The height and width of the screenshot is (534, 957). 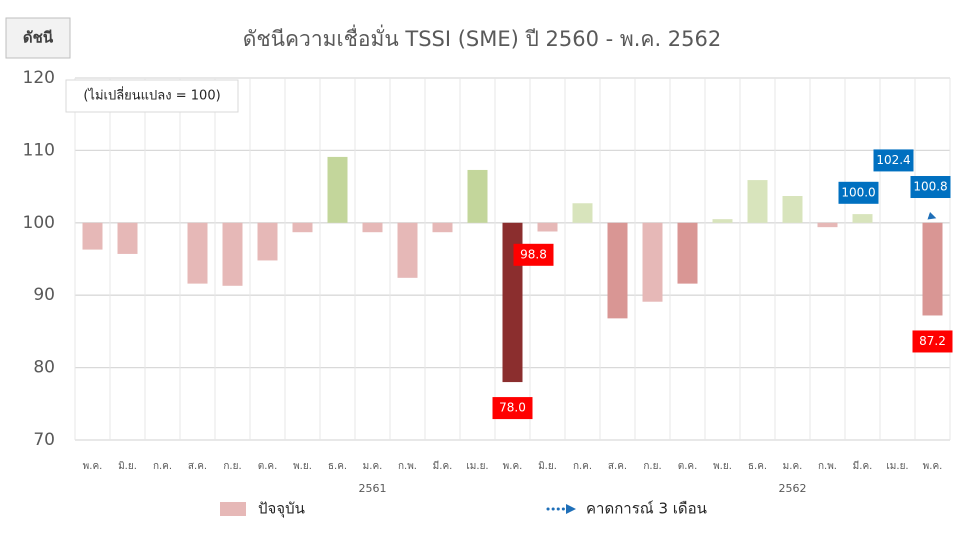 What do you see at coordinates (44, 295) in the screenshot?
I see `y-tick-label: 90` at bounding box center [44, 295].